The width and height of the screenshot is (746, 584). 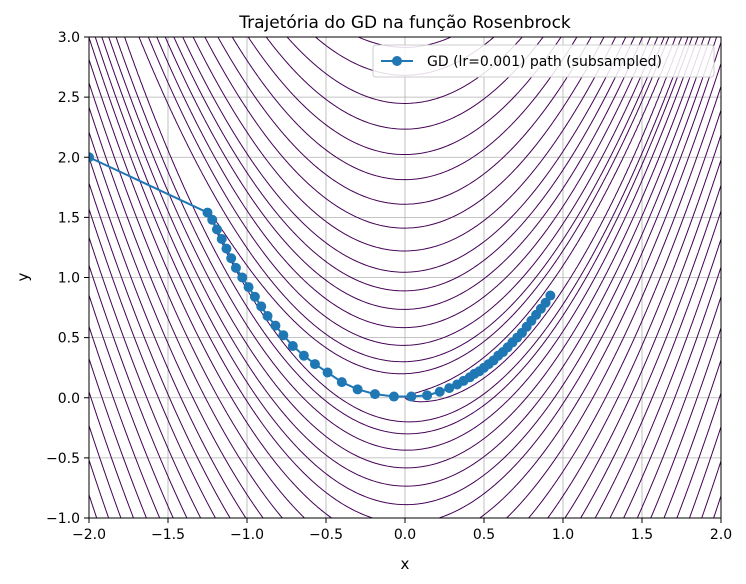 I want to click on x-tick-label: −2.0, so click(x=89, y=535).